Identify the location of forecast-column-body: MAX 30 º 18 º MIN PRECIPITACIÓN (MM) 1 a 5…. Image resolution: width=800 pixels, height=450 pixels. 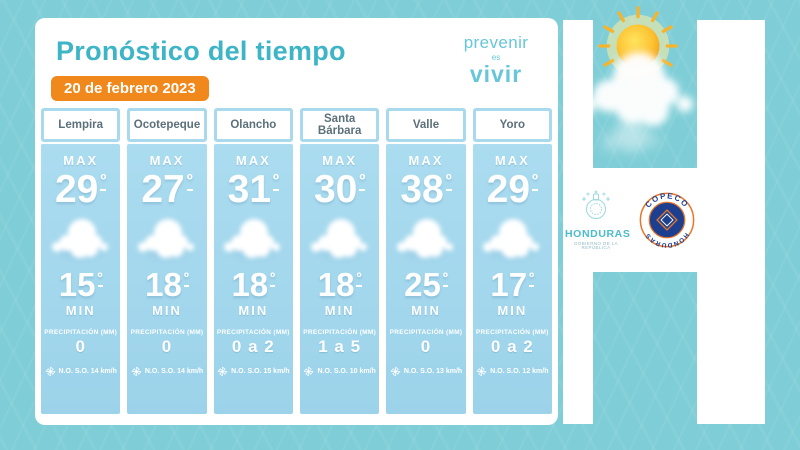
(340, 279).